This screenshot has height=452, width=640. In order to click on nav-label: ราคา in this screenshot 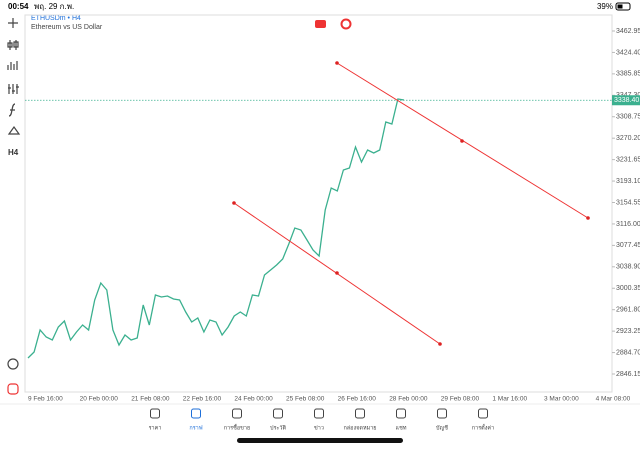, I will do `click(155, 428)`.